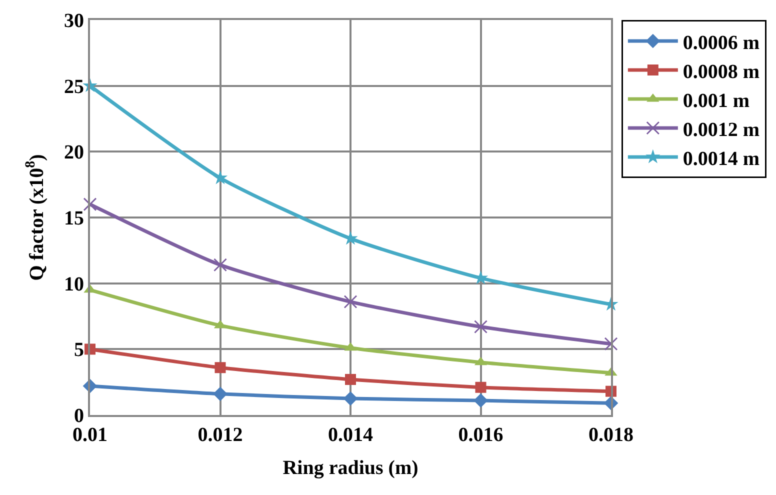 The width and height of the screenshot is (776, 495). I want to click on x-tick-label: 0.018, so click(611, 435).